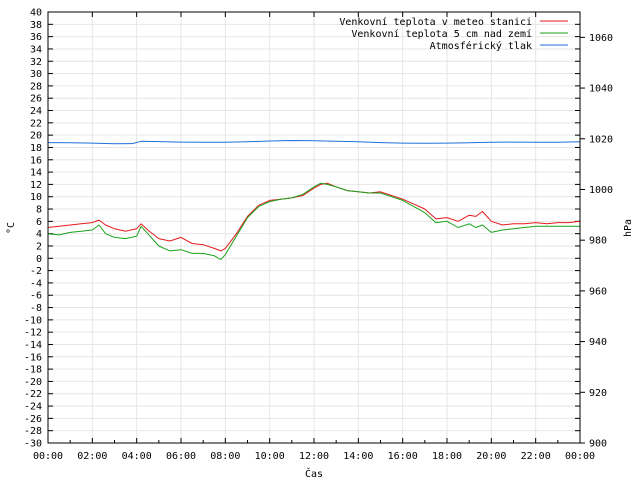  I want to click on right-tick-label: 980, so click(598, 241).